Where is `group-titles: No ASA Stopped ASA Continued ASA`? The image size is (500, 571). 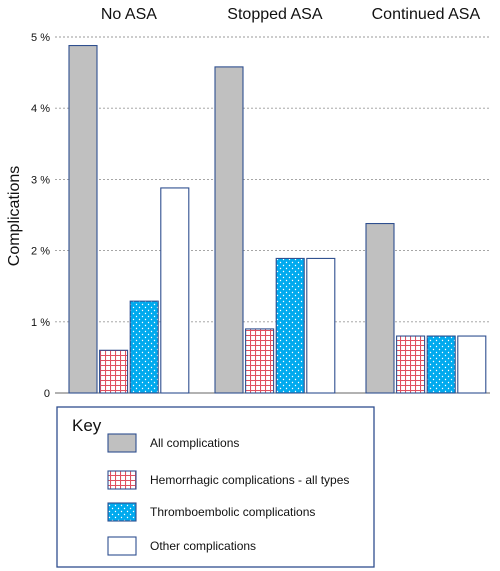 group-titles: No ASA Stopped ASA Continued ASA is located at coordinates (291, 14).